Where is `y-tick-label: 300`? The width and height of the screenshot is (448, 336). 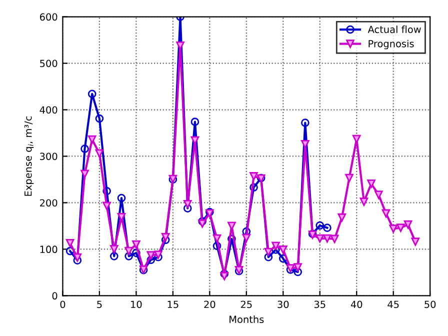 y-tick-label: 300 is located at coordinates (49, 156).